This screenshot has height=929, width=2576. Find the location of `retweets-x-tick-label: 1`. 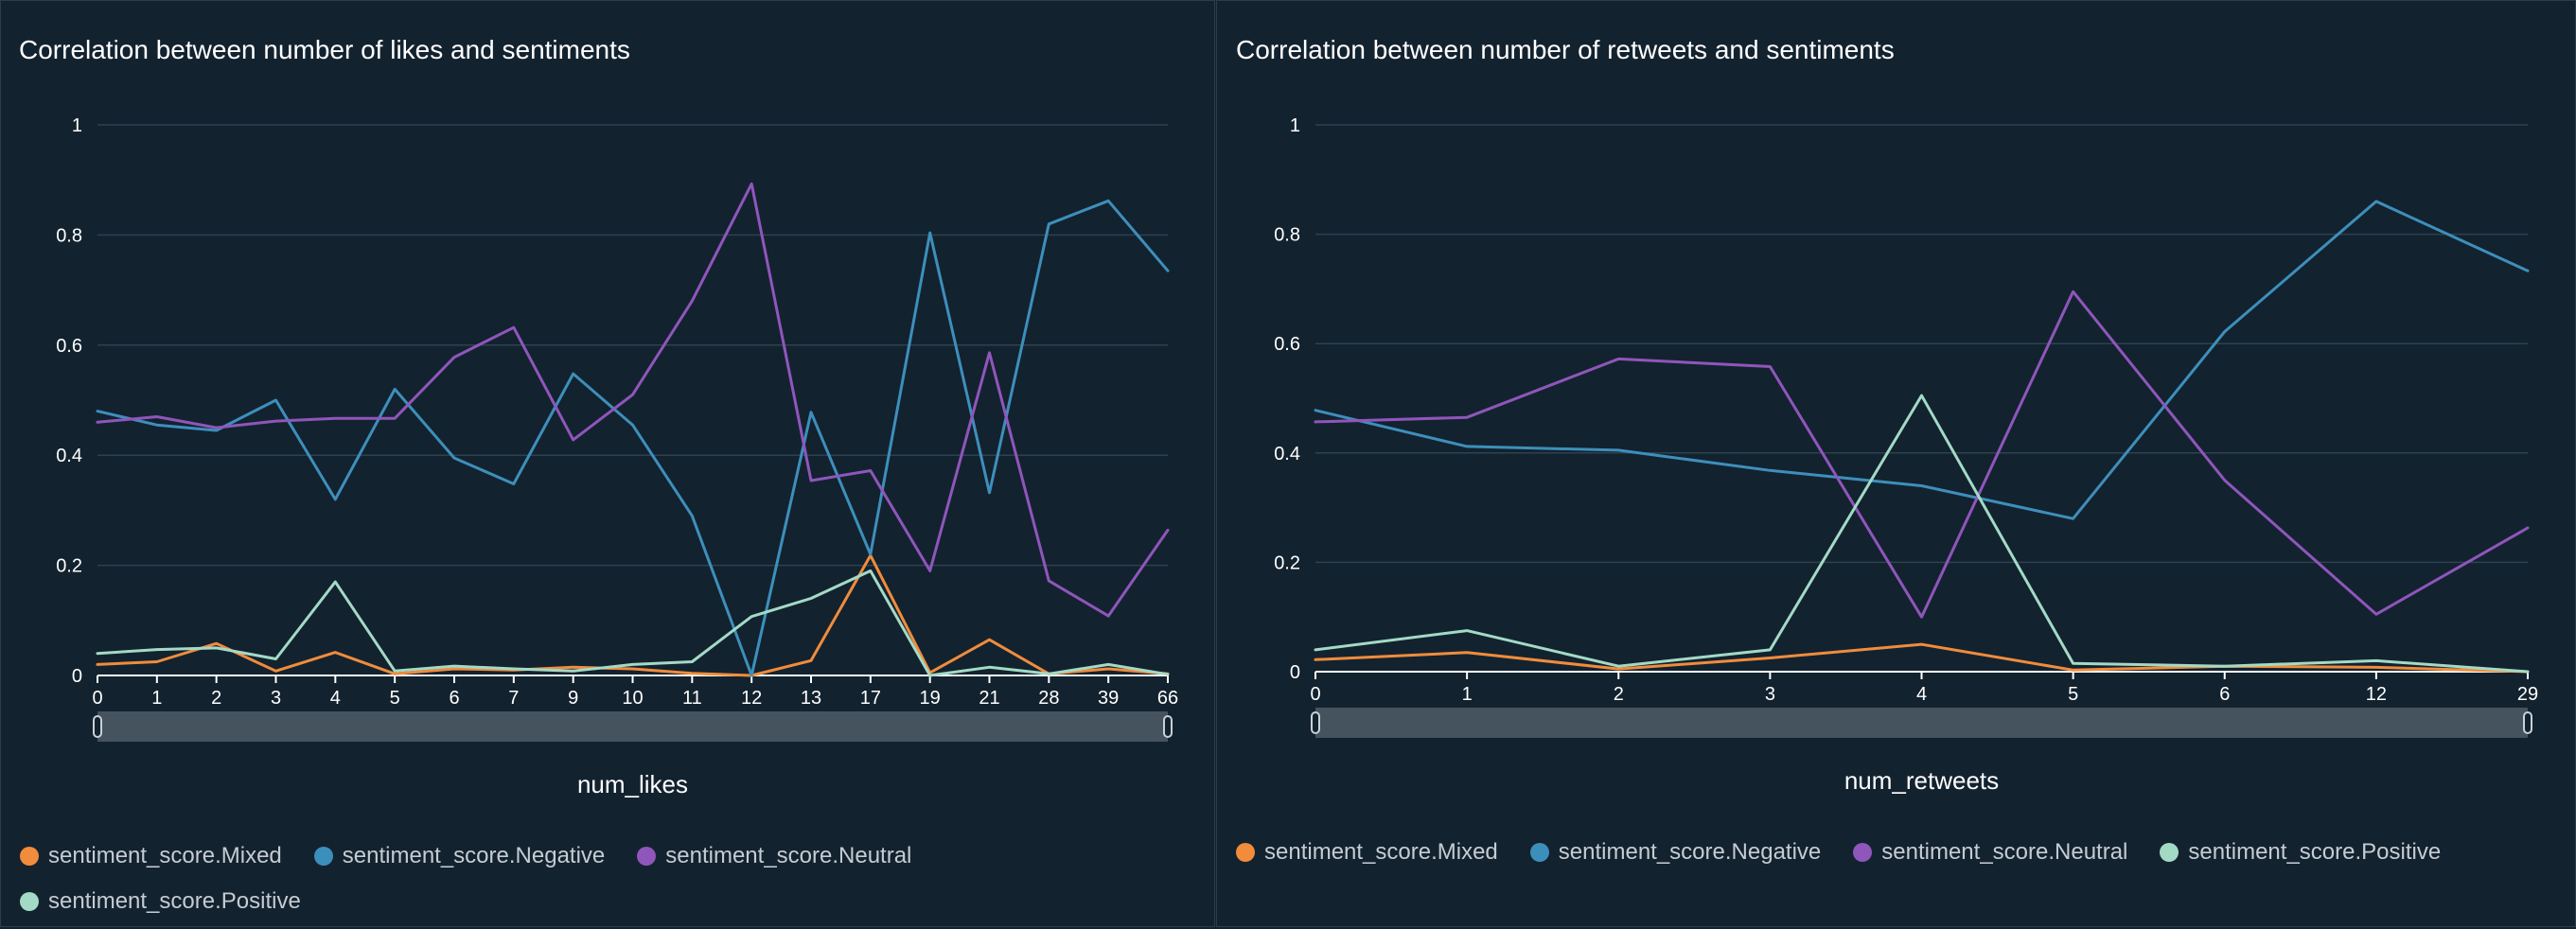

retweets-x-tick-label: 1 is located at coordinates (1467, 695).